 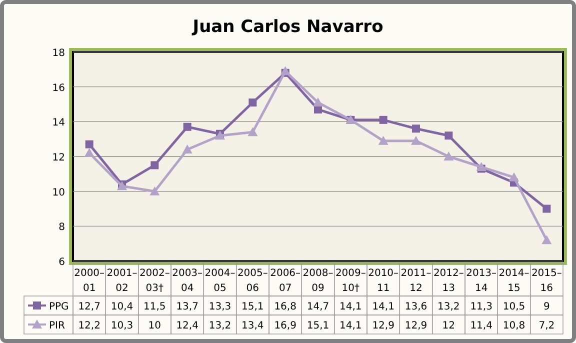 I want to click on data-label: 12, so click(x=449, y=326).